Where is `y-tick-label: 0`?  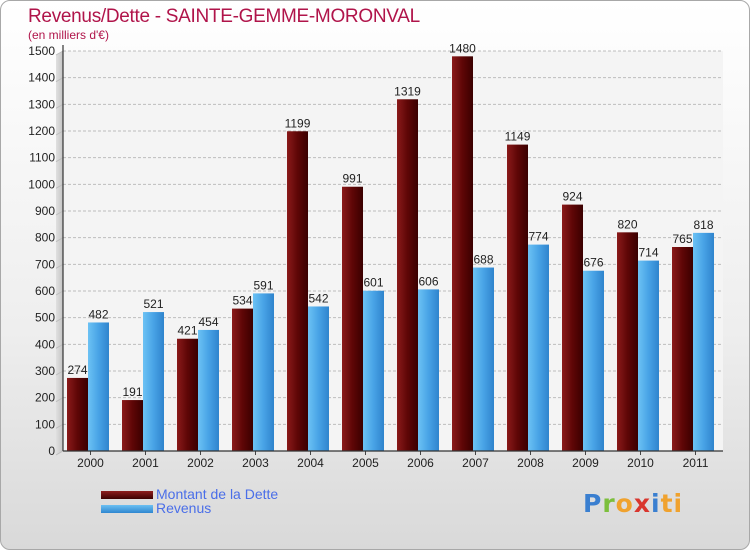
y-tick-label: 0 is located at coordinates (51, 451).